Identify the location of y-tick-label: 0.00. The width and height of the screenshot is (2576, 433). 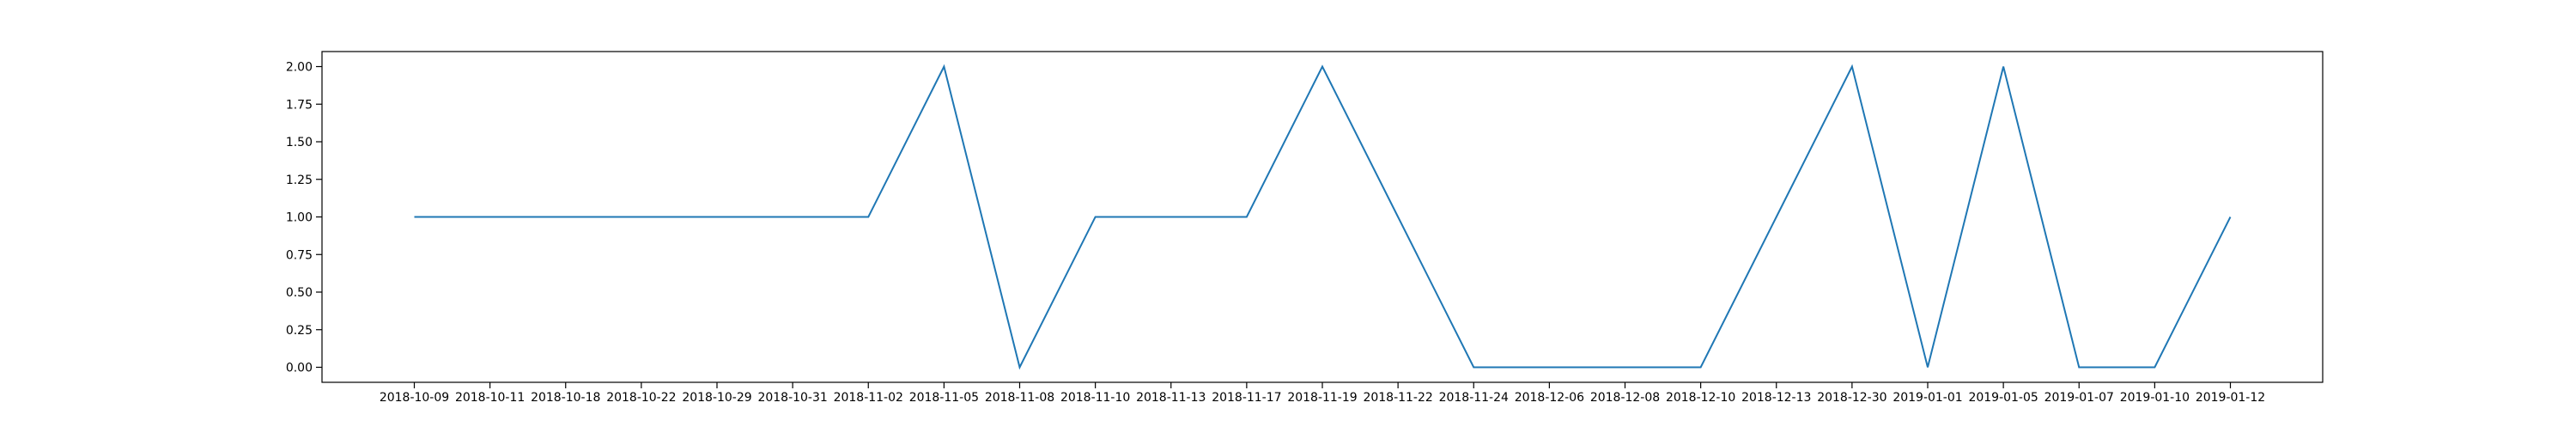
(300, 368).